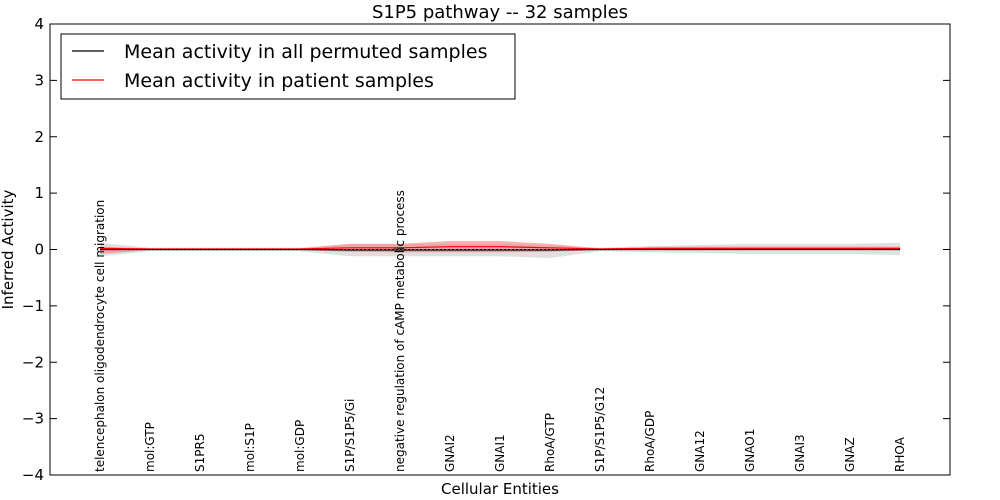 The width and height of the screenshot is (1000, 500). Describe the element at coordinates (33, 419) in the screenshot. I see `y-tick-label: −3` at that location.